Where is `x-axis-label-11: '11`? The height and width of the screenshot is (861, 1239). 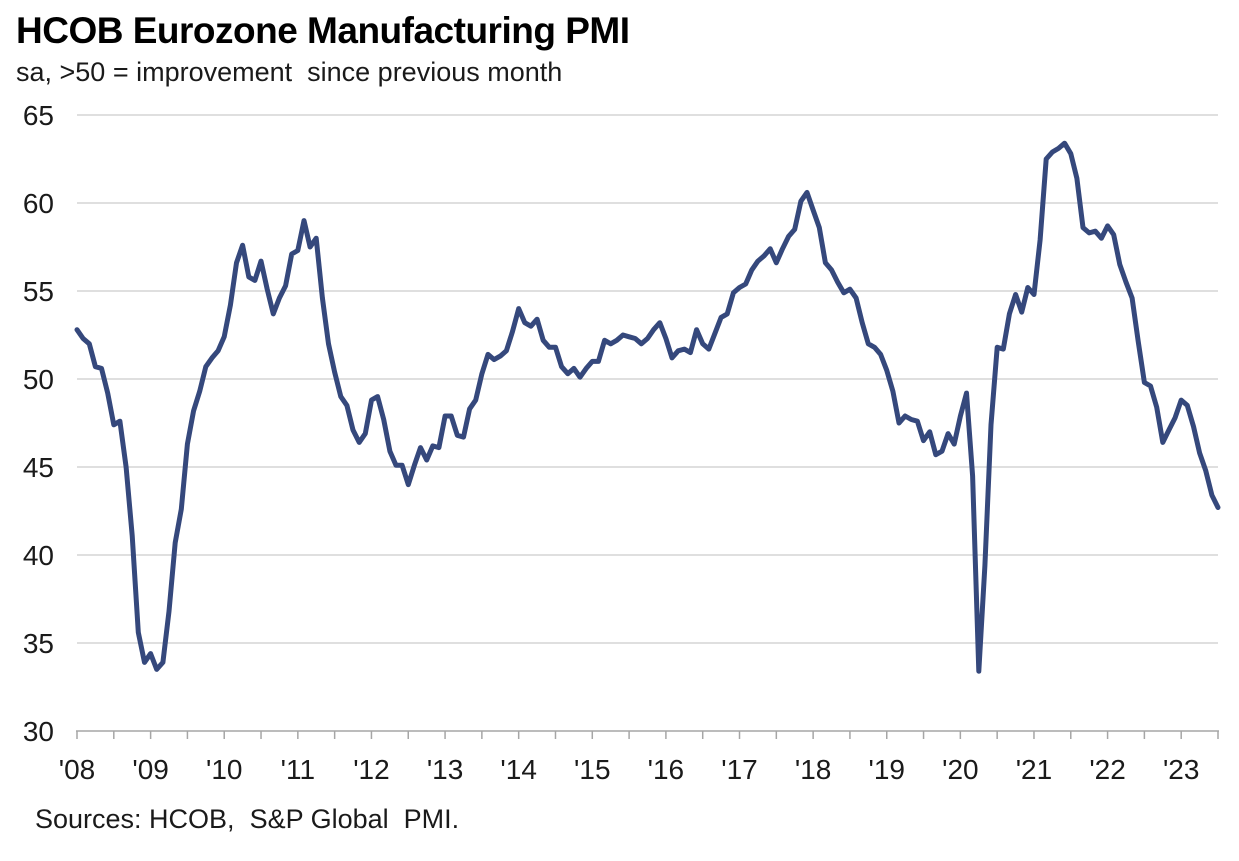 x-axis-label-11: '11 is located at coordinates (298, 769).